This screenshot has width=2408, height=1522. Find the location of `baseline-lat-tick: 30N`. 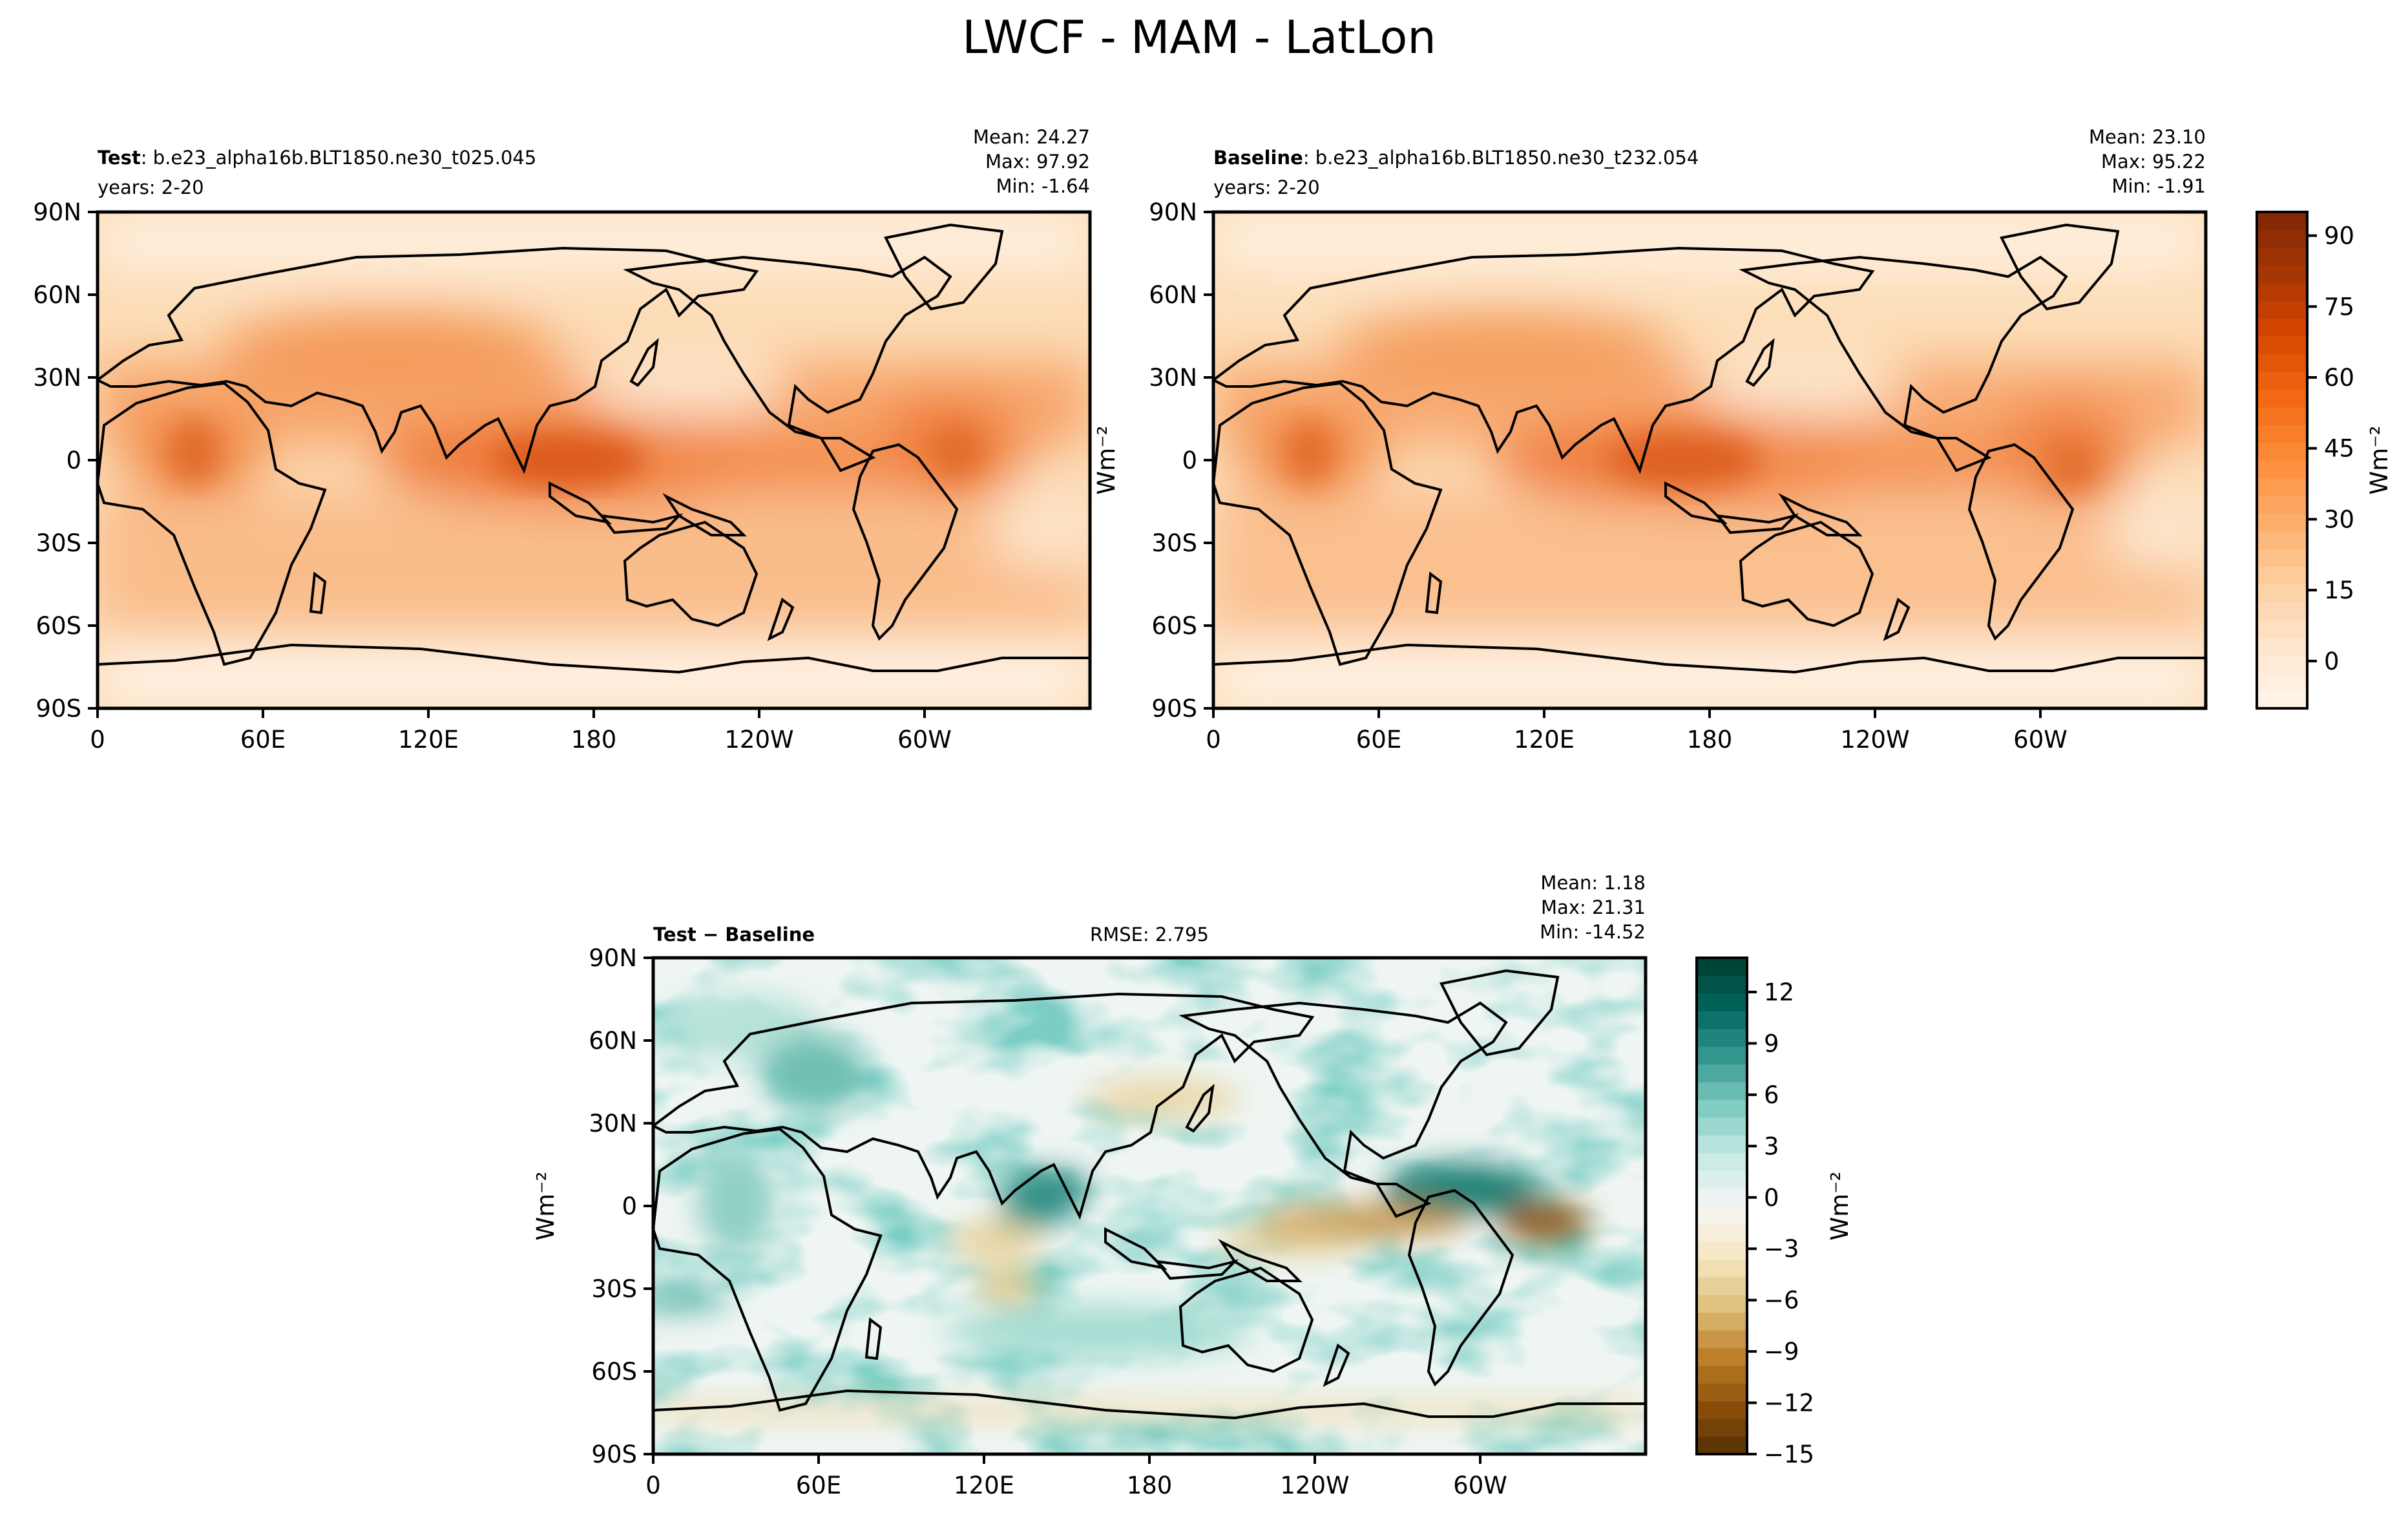

baseline-lat-tick: 30N is located at coordinates (1173, 378).